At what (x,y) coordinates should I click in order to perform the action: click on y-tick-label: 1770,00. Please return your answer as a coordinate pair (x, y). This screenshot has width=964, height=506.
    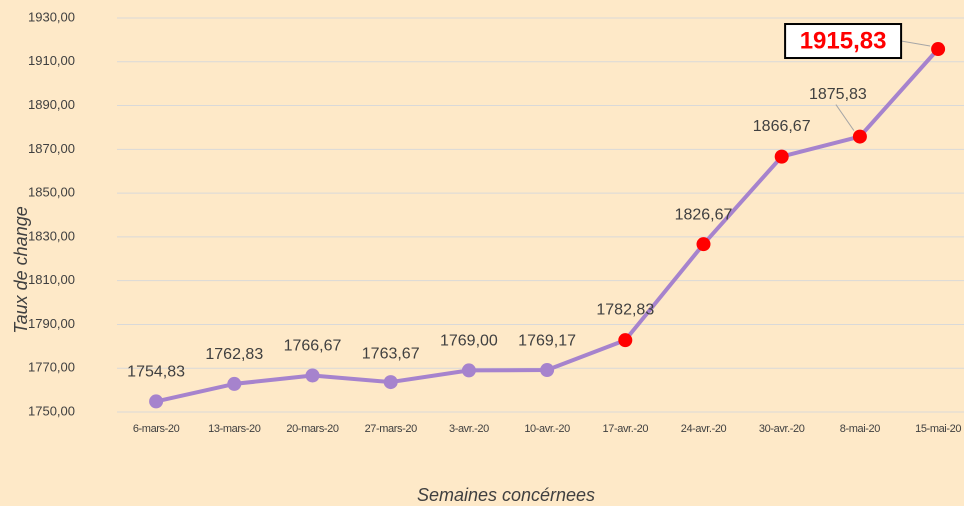
    Looking at the image, I should click on (51, 367).